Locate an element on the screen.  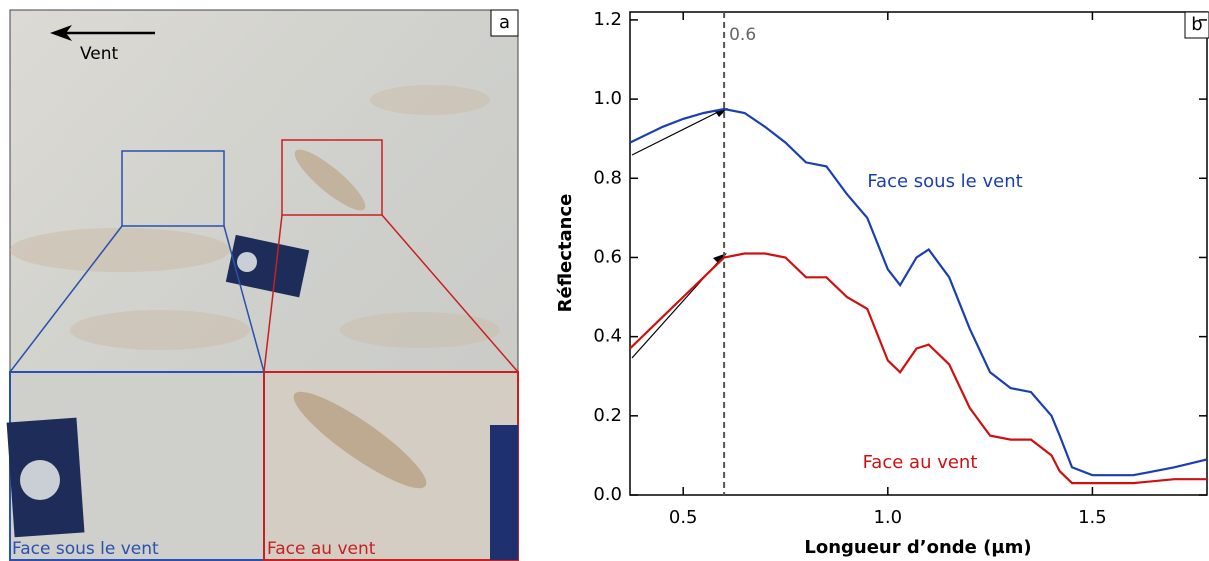
zoom-box-right is located at coordinates (332, 177).